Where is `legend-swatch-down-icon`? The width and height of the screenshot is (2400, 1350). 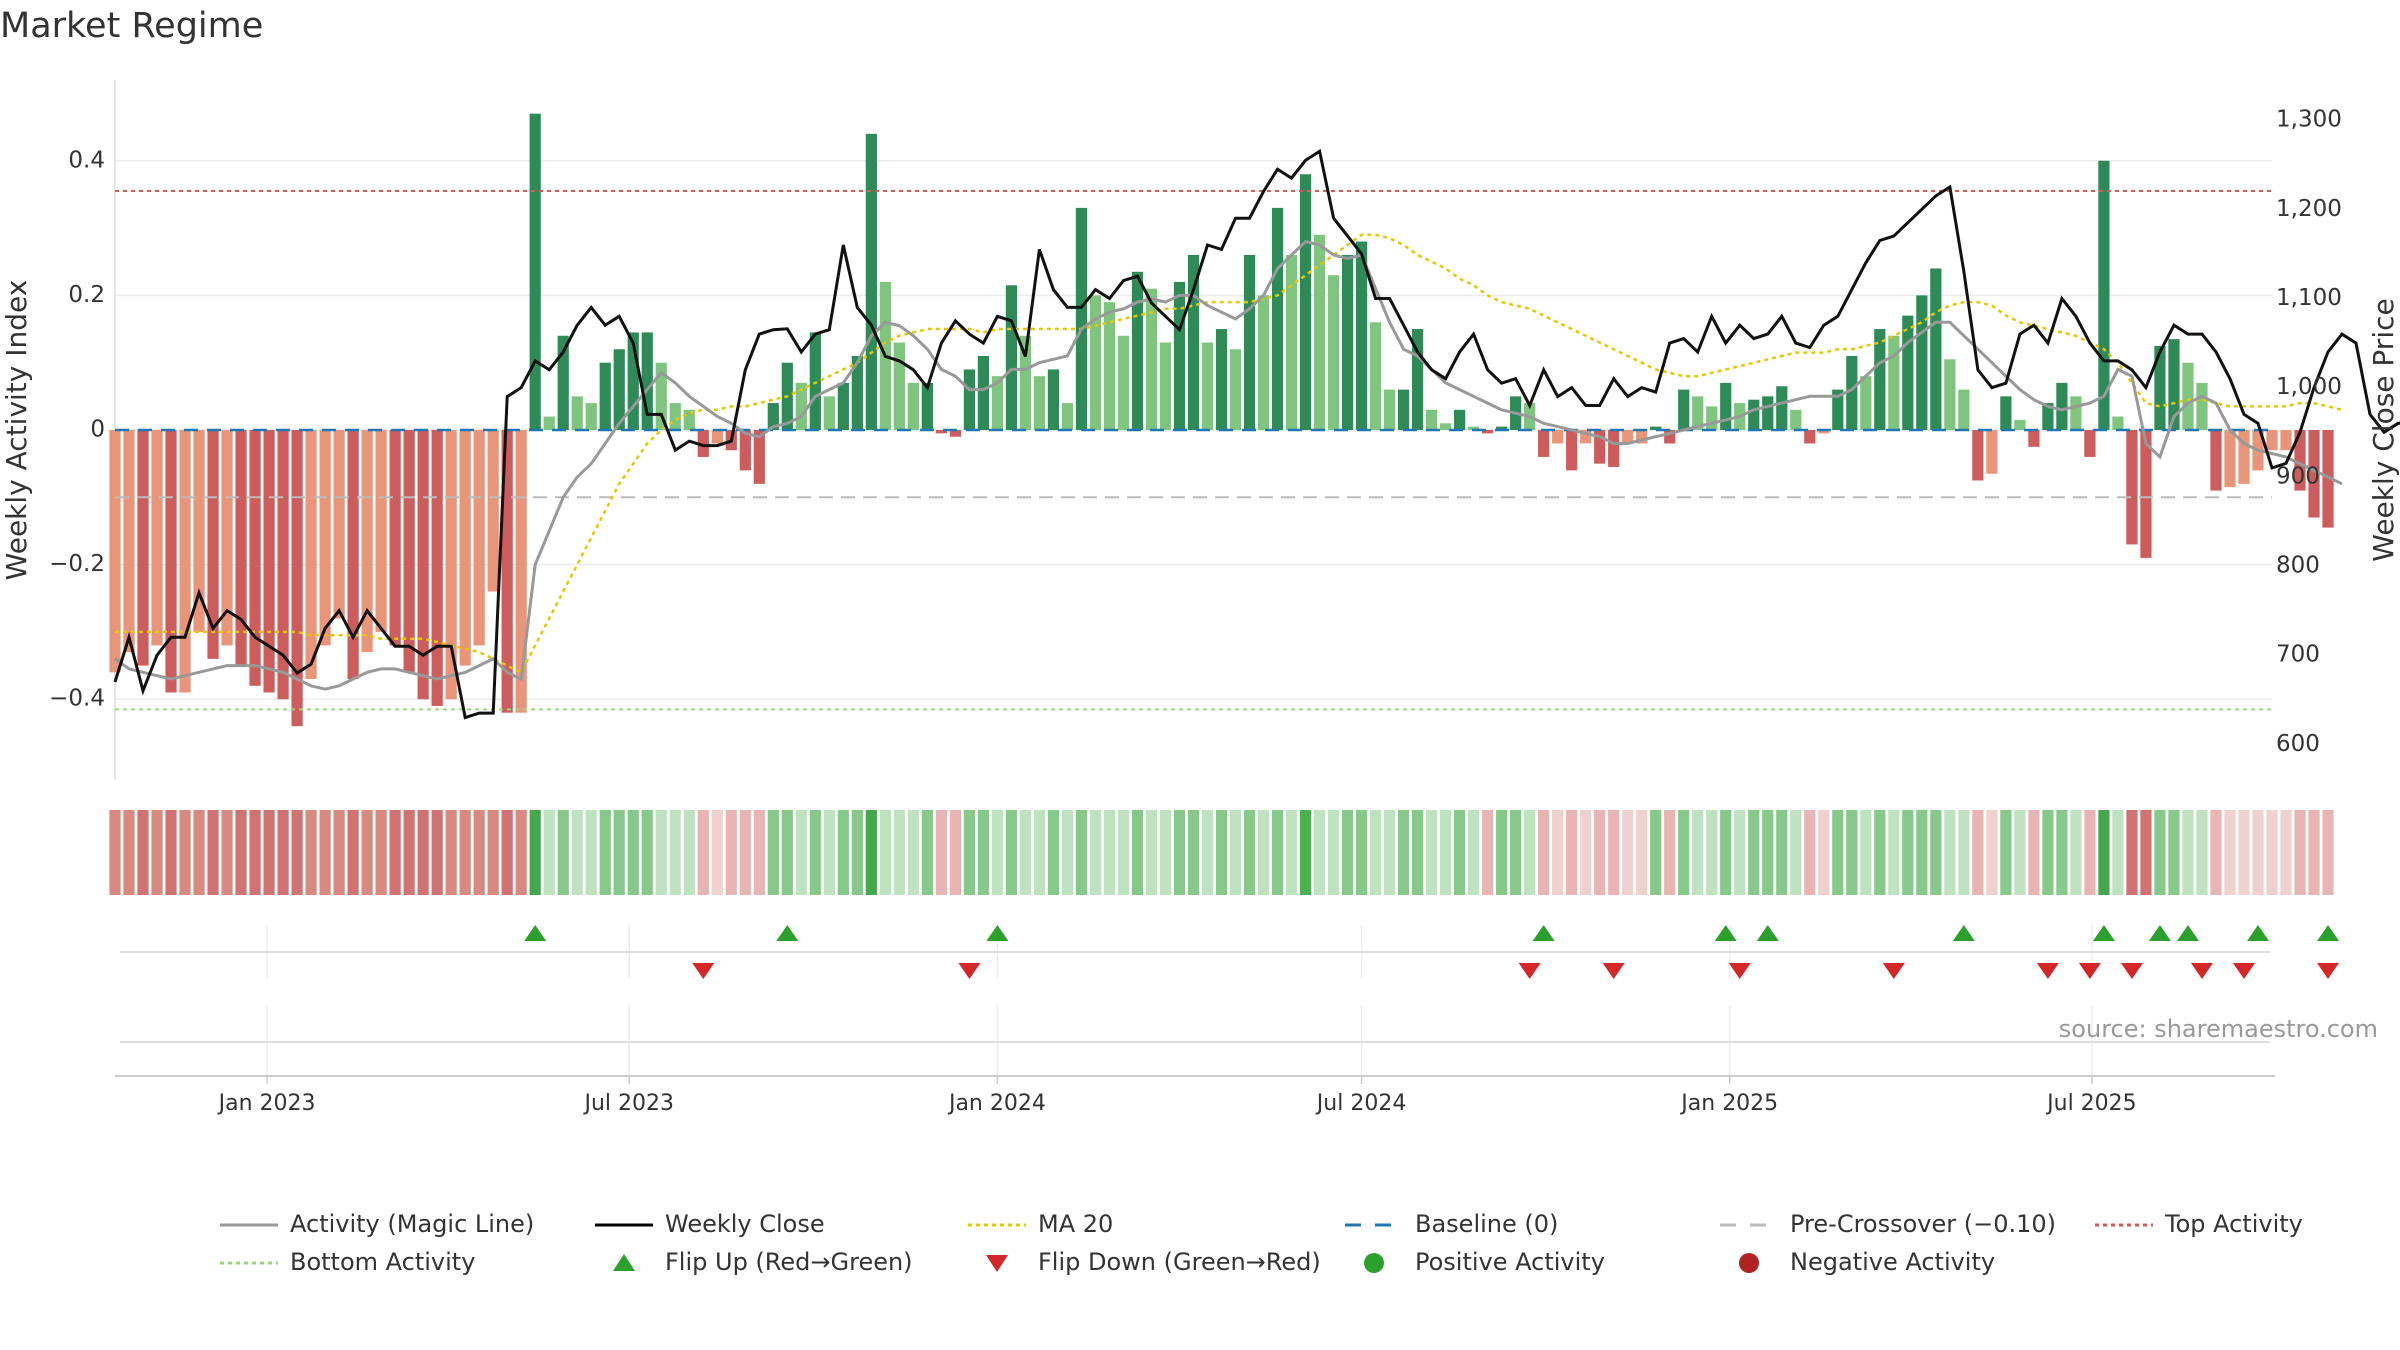
legend-swatch-down-icon is located at coordinates (997, 1263).